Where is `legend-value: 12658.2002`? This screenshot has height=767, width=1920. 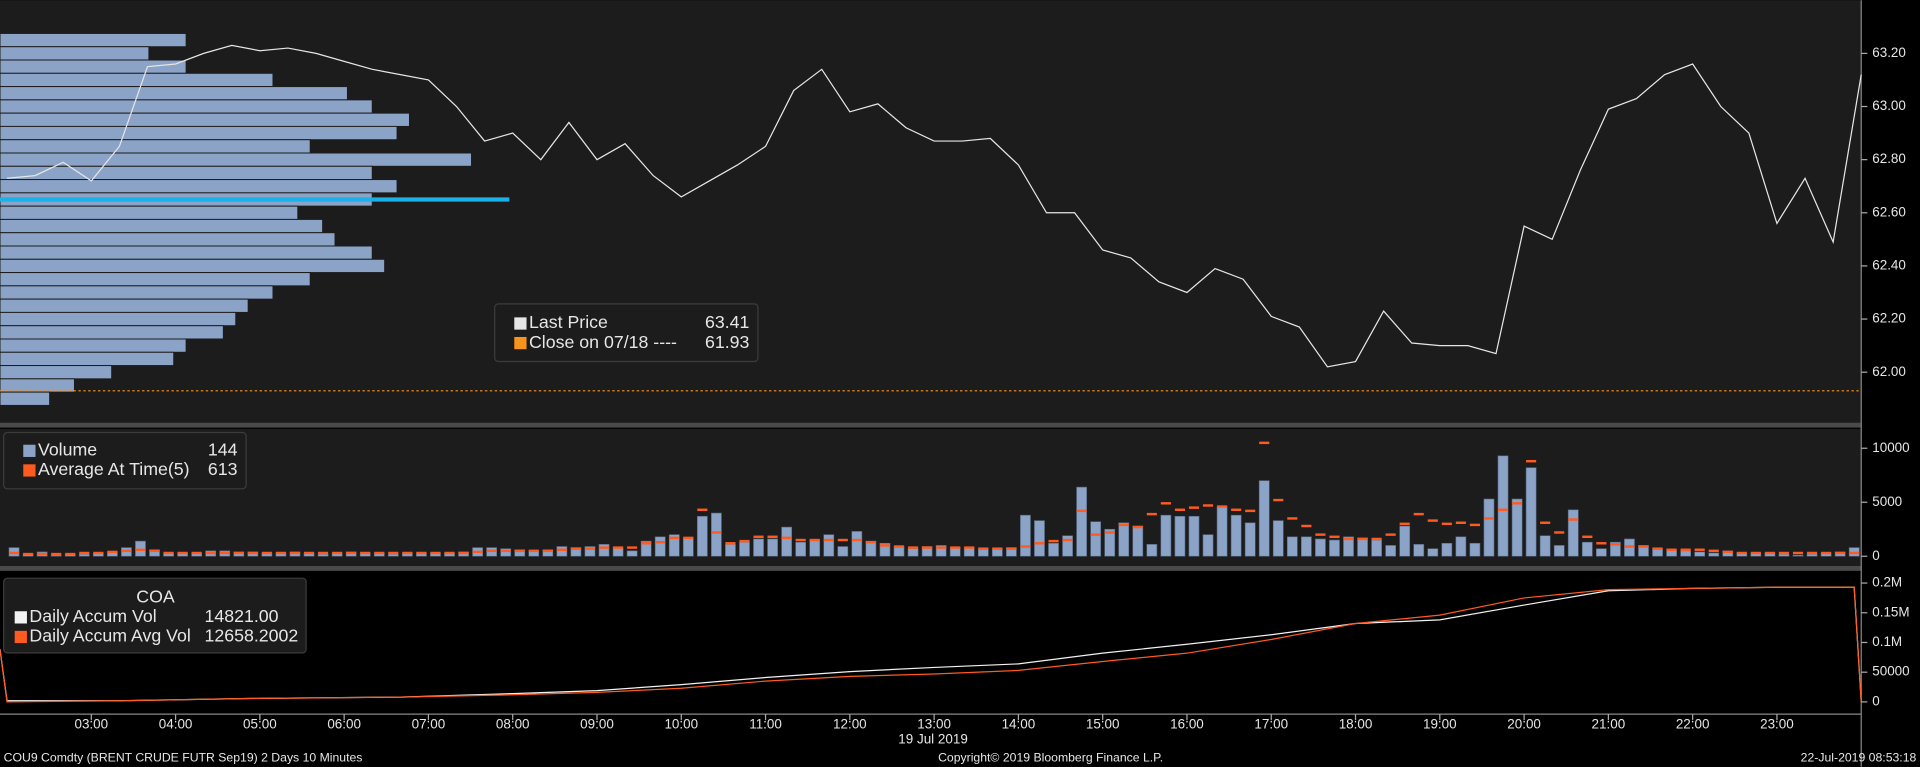
legend-value: 12658.2002 is located at coordinates (251, 636).